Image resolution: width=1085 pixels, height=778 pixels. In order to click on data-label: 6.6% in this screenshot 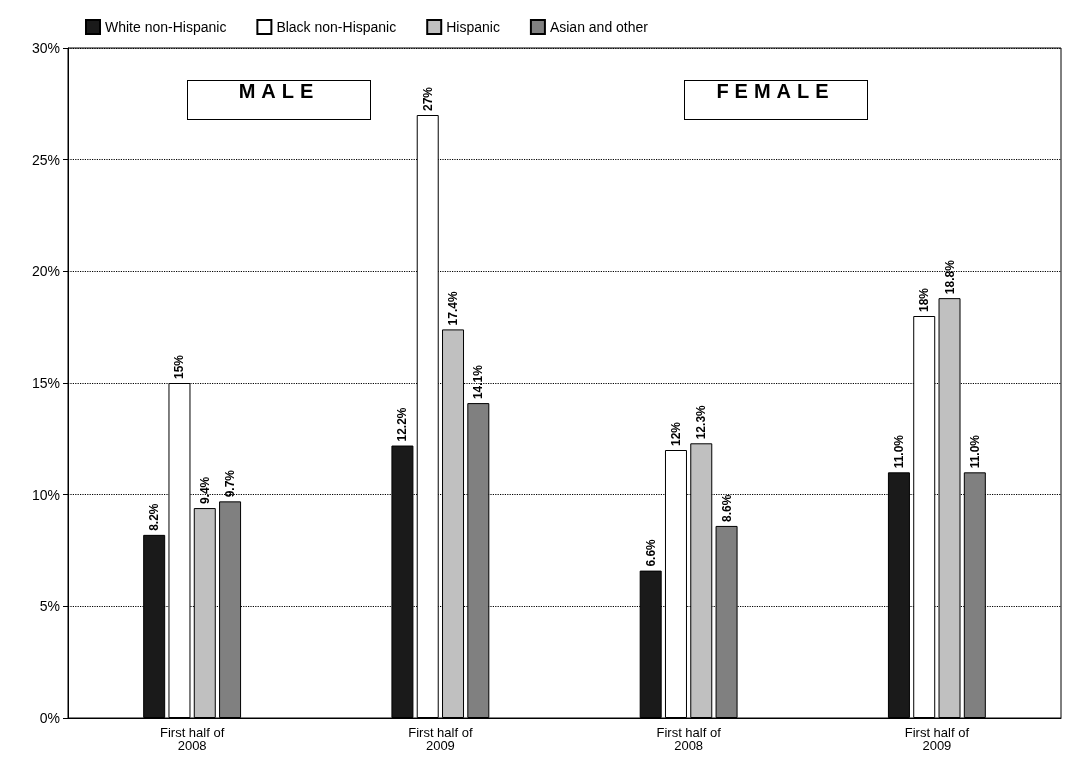, I will do `click(650, 552)`.